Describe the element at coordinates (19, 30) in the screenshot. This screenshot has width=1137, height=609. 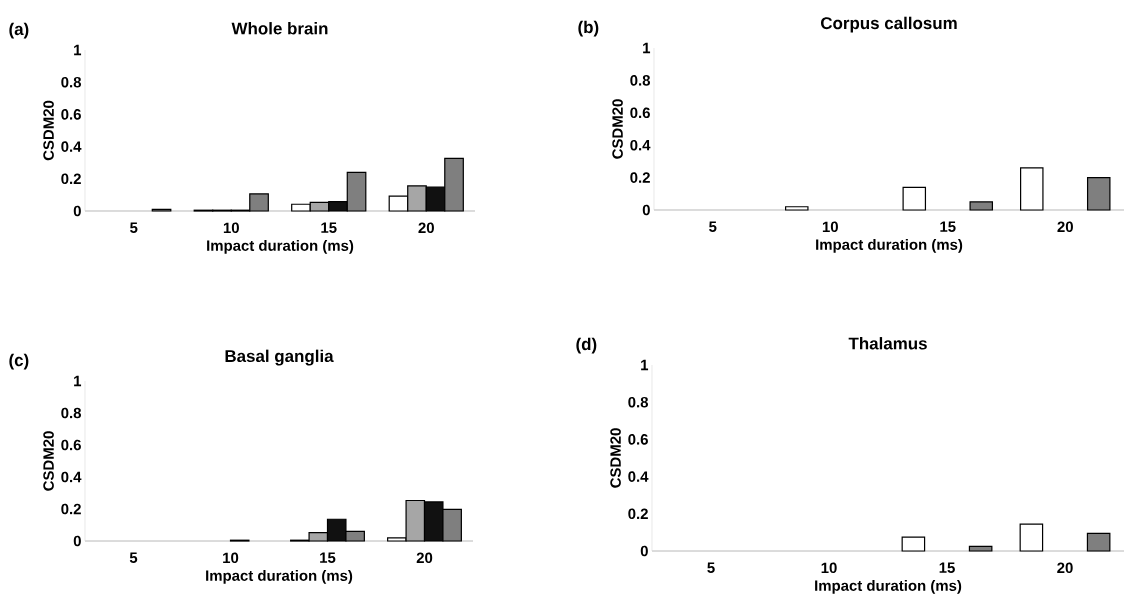
I see `text: (a)` at that location.